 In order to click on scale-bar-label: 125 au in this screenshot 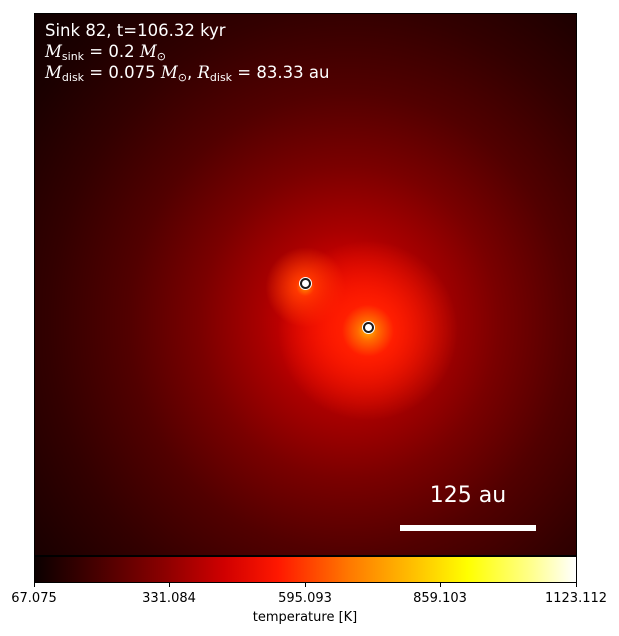, I will do `click(468, 495)`.